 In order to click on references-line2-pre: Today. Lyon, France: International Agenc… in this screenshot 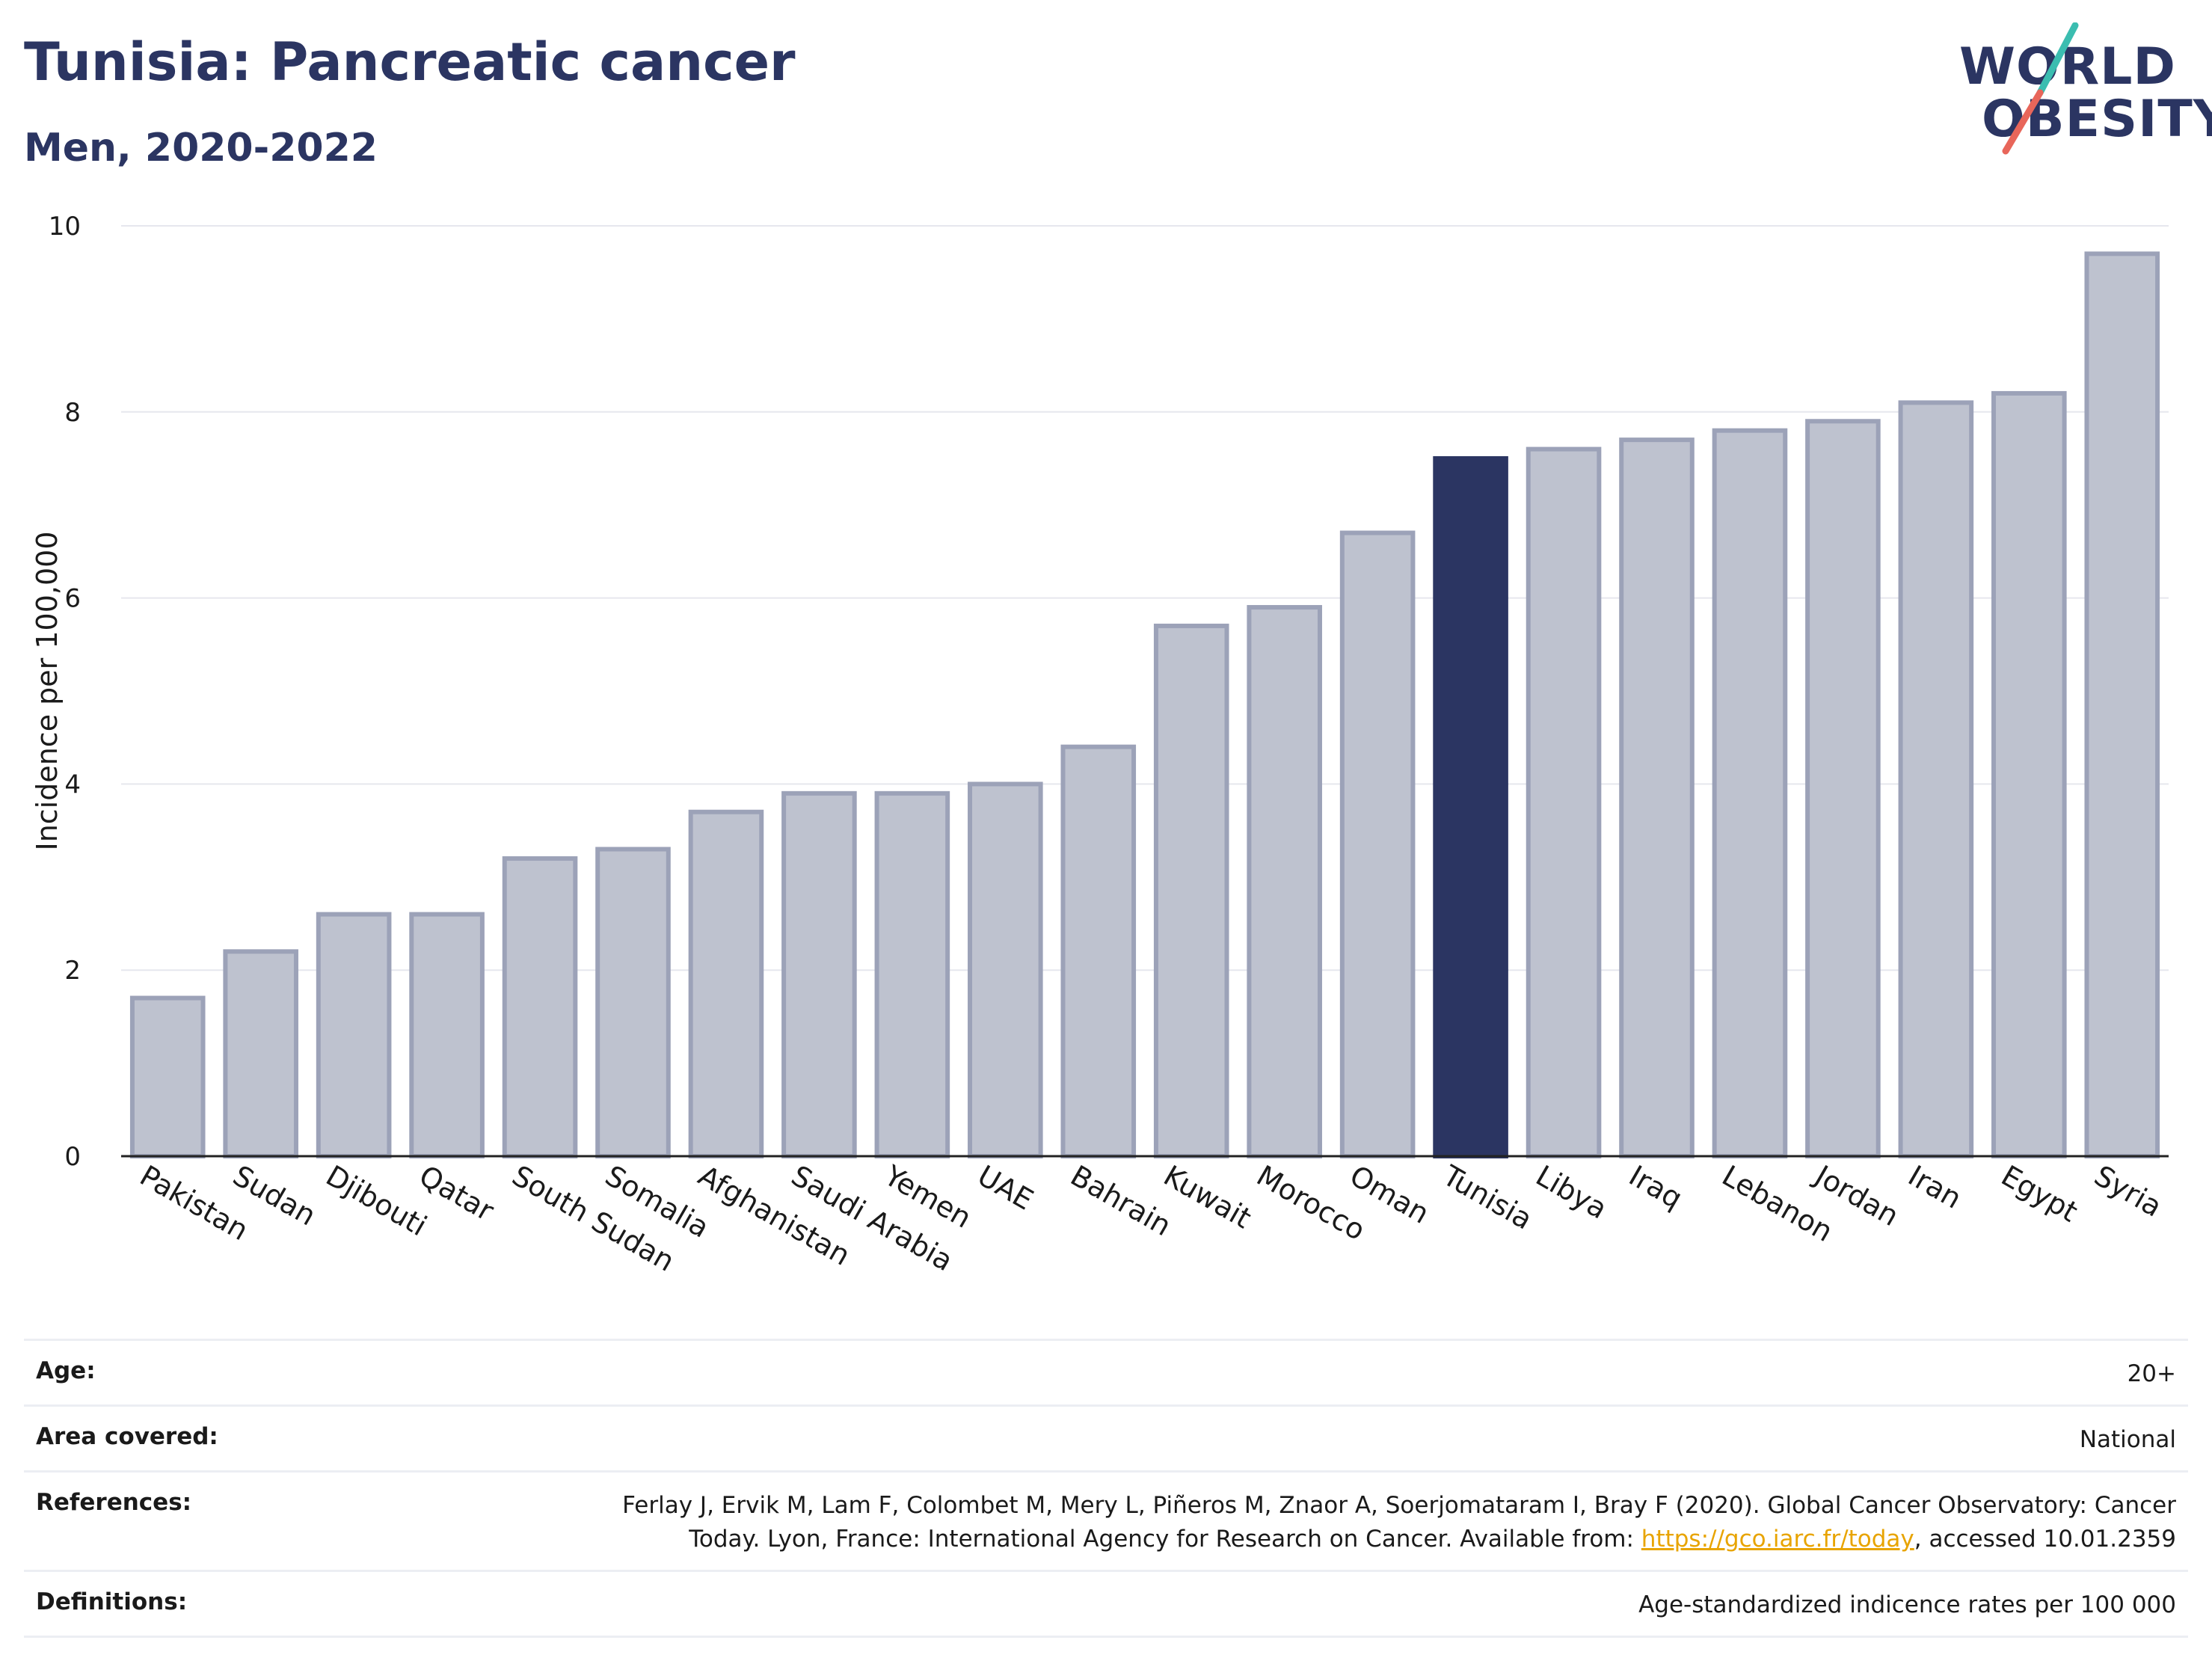, I will do `click(1165, 1539)`.